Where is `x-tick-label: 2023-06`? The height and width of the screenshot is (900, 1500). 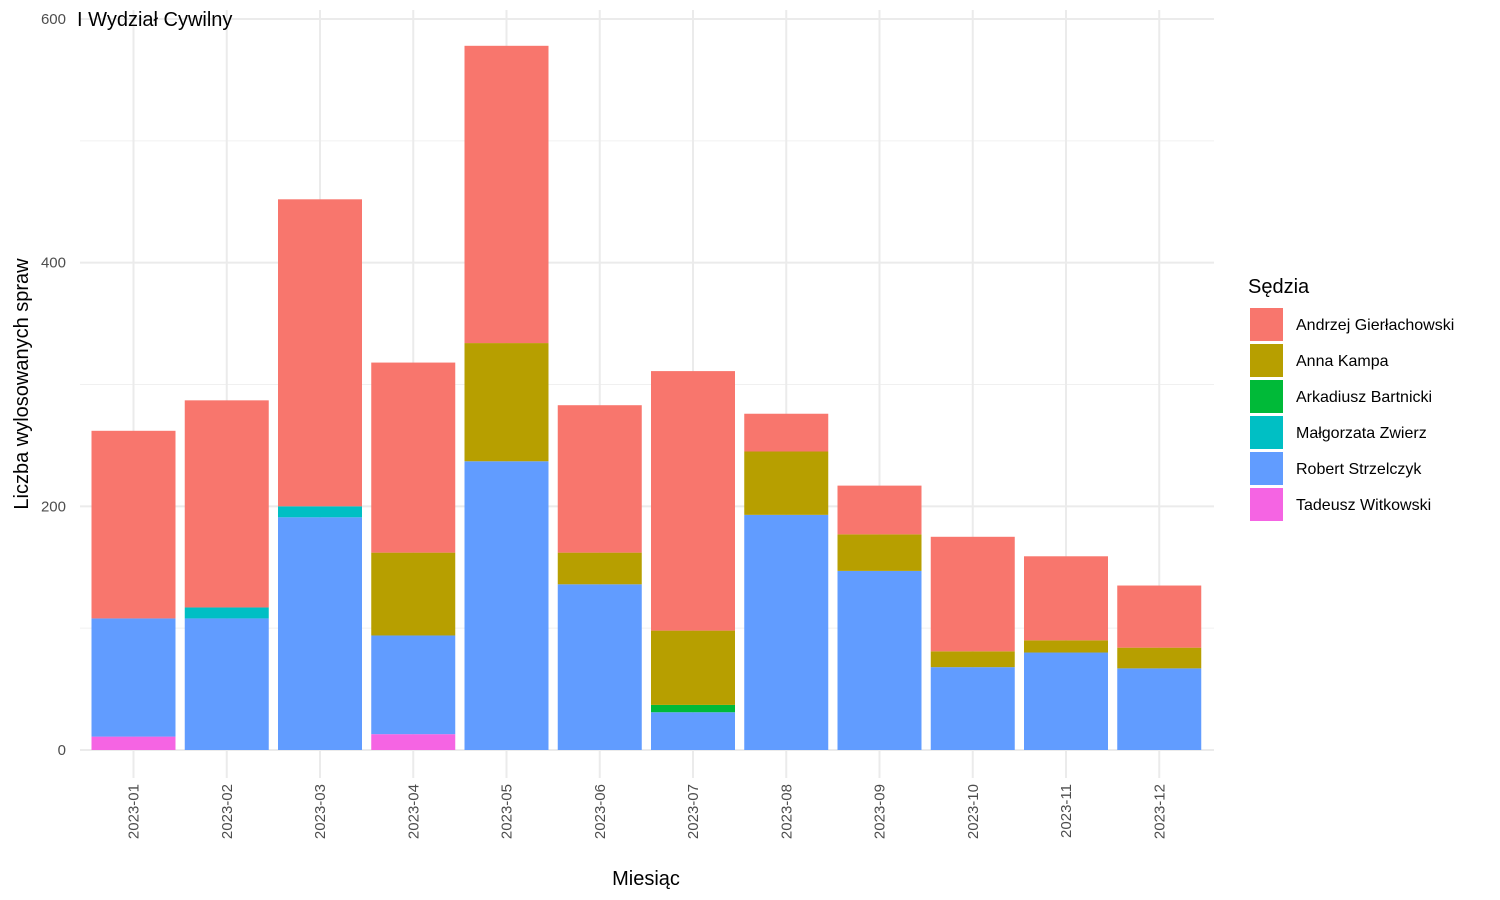
x-tick-label: 2023-06 is located at coordinates (600, 811).